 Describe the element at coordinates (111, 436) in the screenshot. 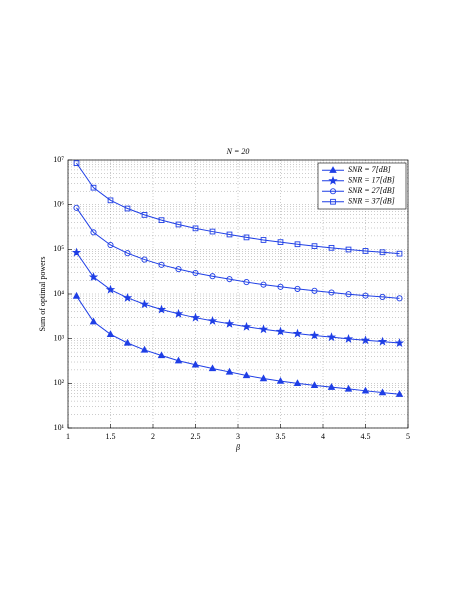

I see `x-tick-label: 1.5` at that location.